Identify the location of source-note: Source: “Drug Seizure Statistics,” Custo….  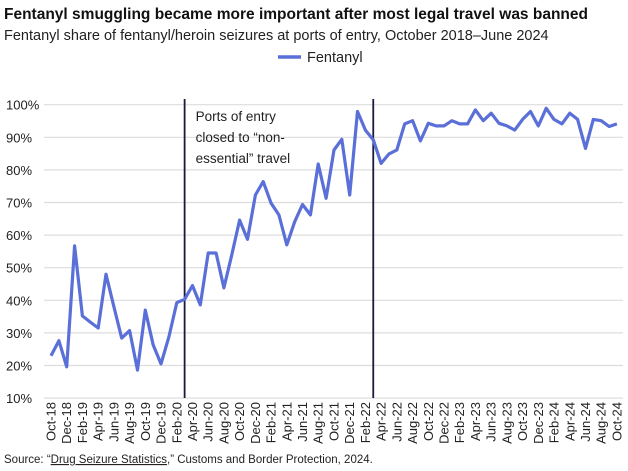
(188, 460).